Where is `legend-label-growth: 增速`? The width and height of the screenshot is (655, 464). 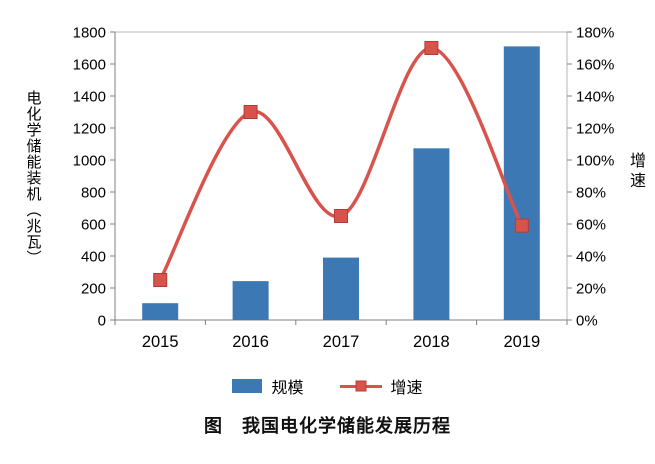
legend-label-growth: 增速 is located at coordinates (406, 388).